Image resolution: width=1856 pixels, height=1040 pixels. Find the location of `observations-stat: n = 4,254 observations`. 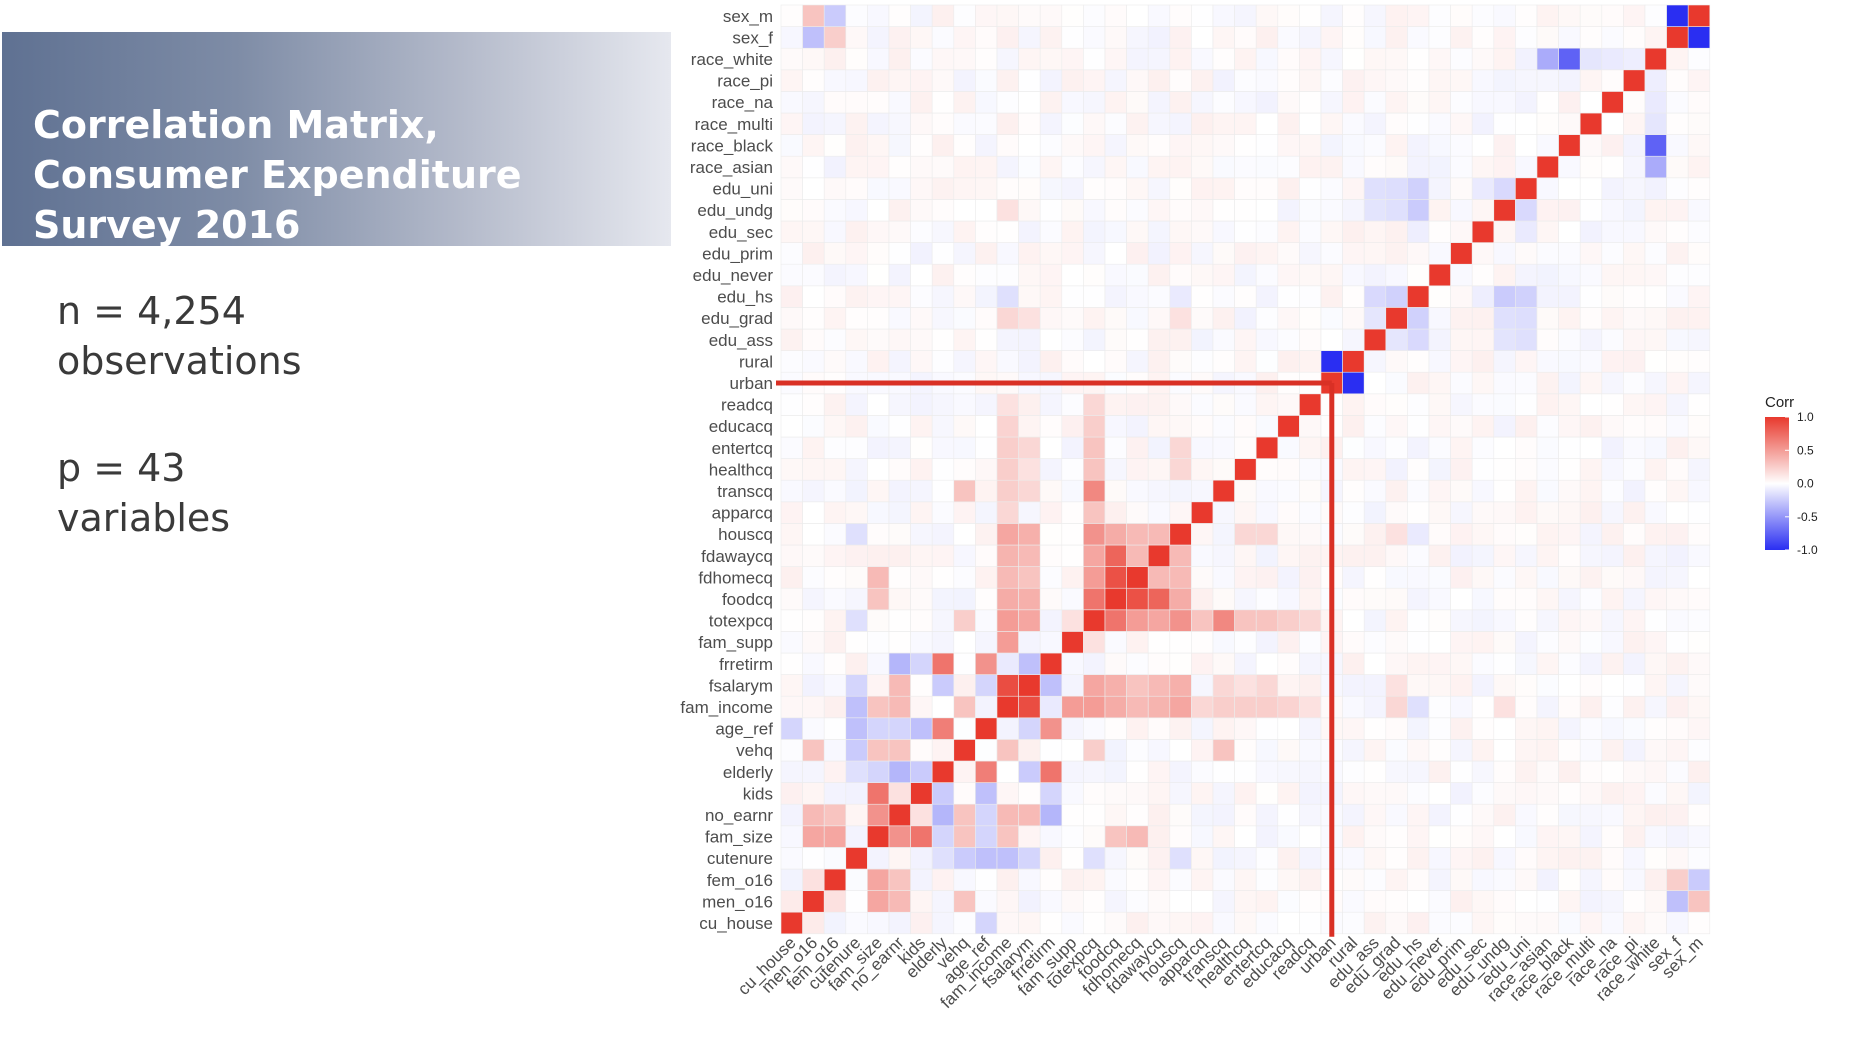

observations-stat: n = 4,254 observations is located at coordinates (179, 336).